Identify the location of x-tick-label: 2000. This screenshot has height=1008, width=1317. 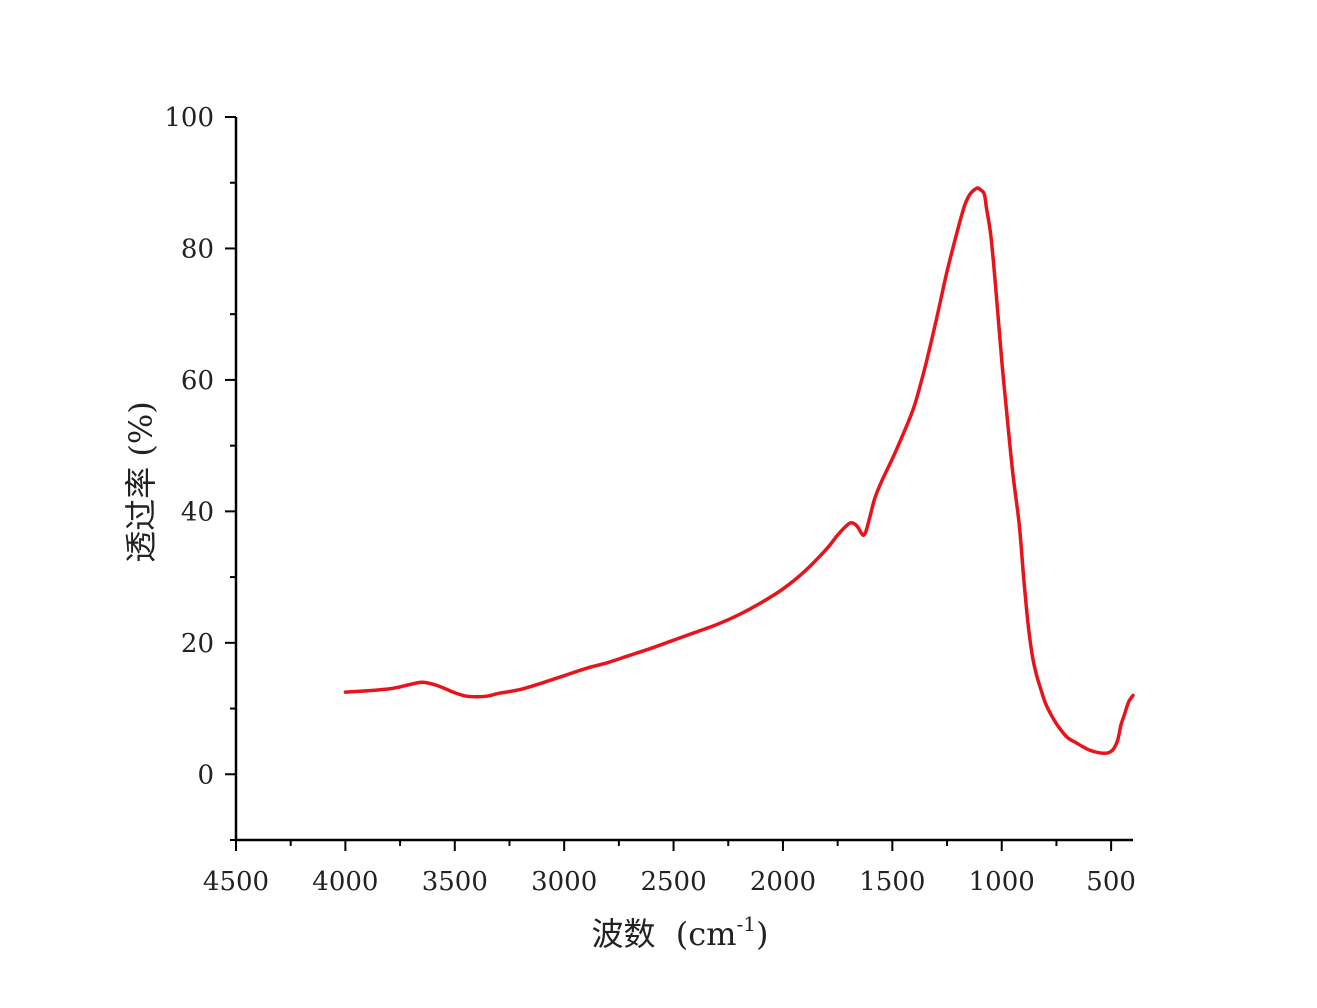
(783, 882).